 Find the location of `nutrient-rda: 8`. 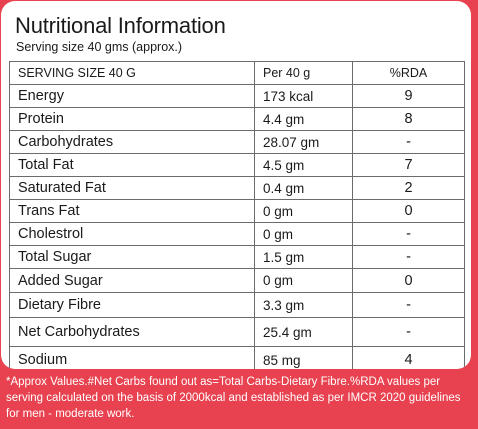

nutrient-rda: 8 is located at coordinates (408, 119).